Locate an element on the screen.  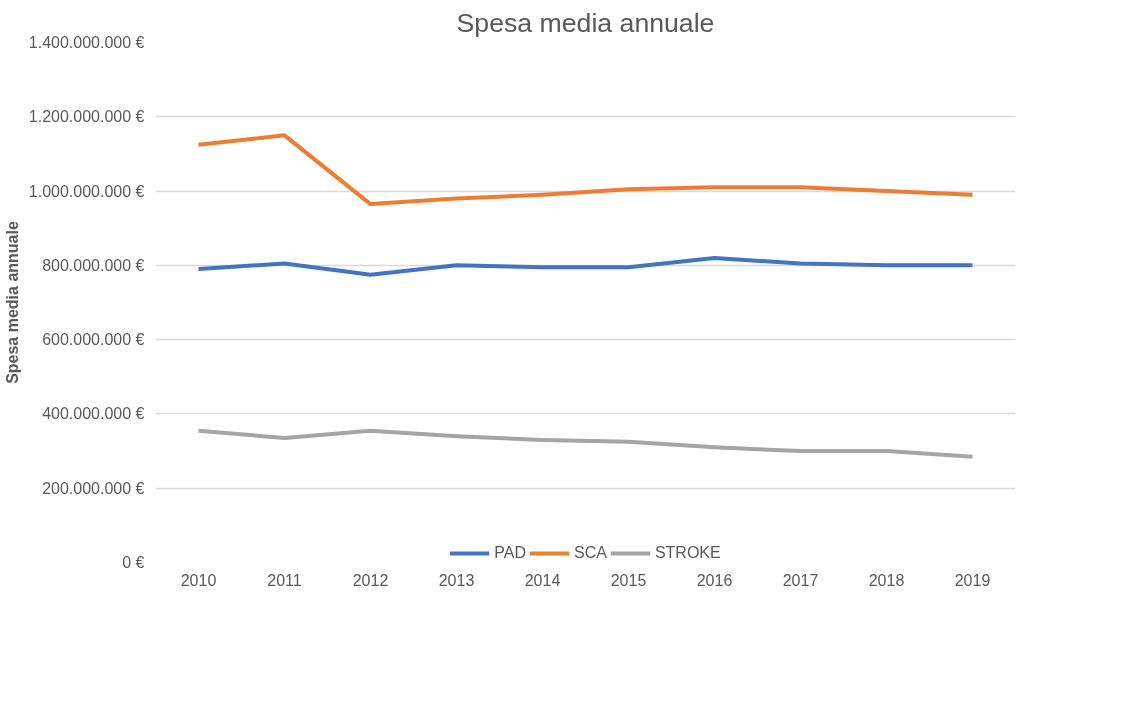
x-tick-label: 2016 is located at coordinates (714, 580).